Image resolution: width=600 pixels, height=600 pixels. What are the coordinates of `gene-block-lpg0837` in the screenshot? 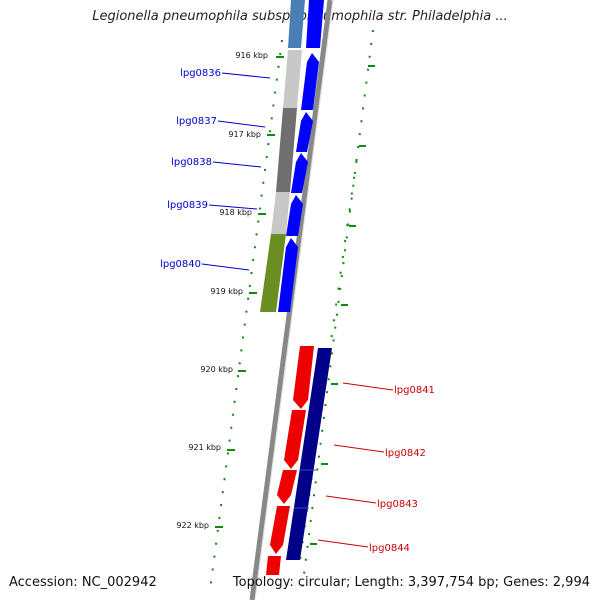 It's located at (286, 150).